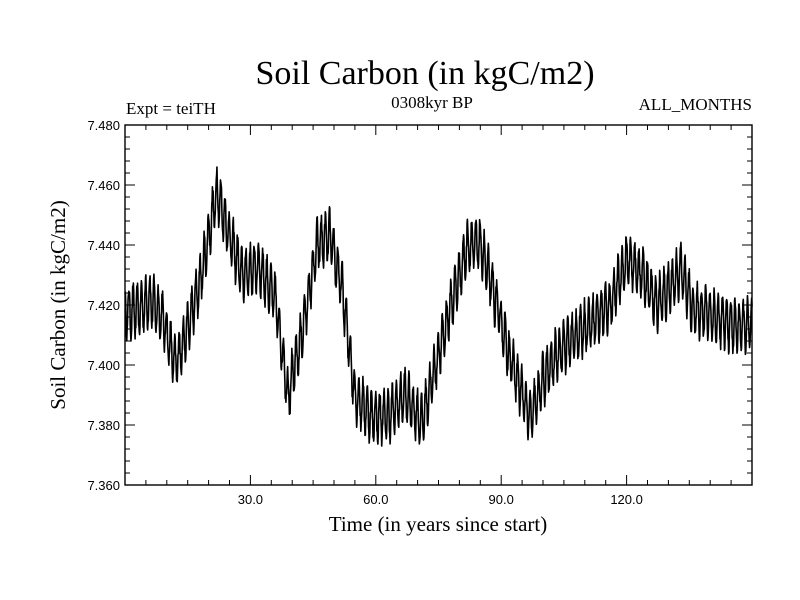 Image resolution: width=800 pixels, height=600 pixels. Describe the element at coordinates (250, 499) in the screenshot. I see `x-tick-label: 30.0` at that location.